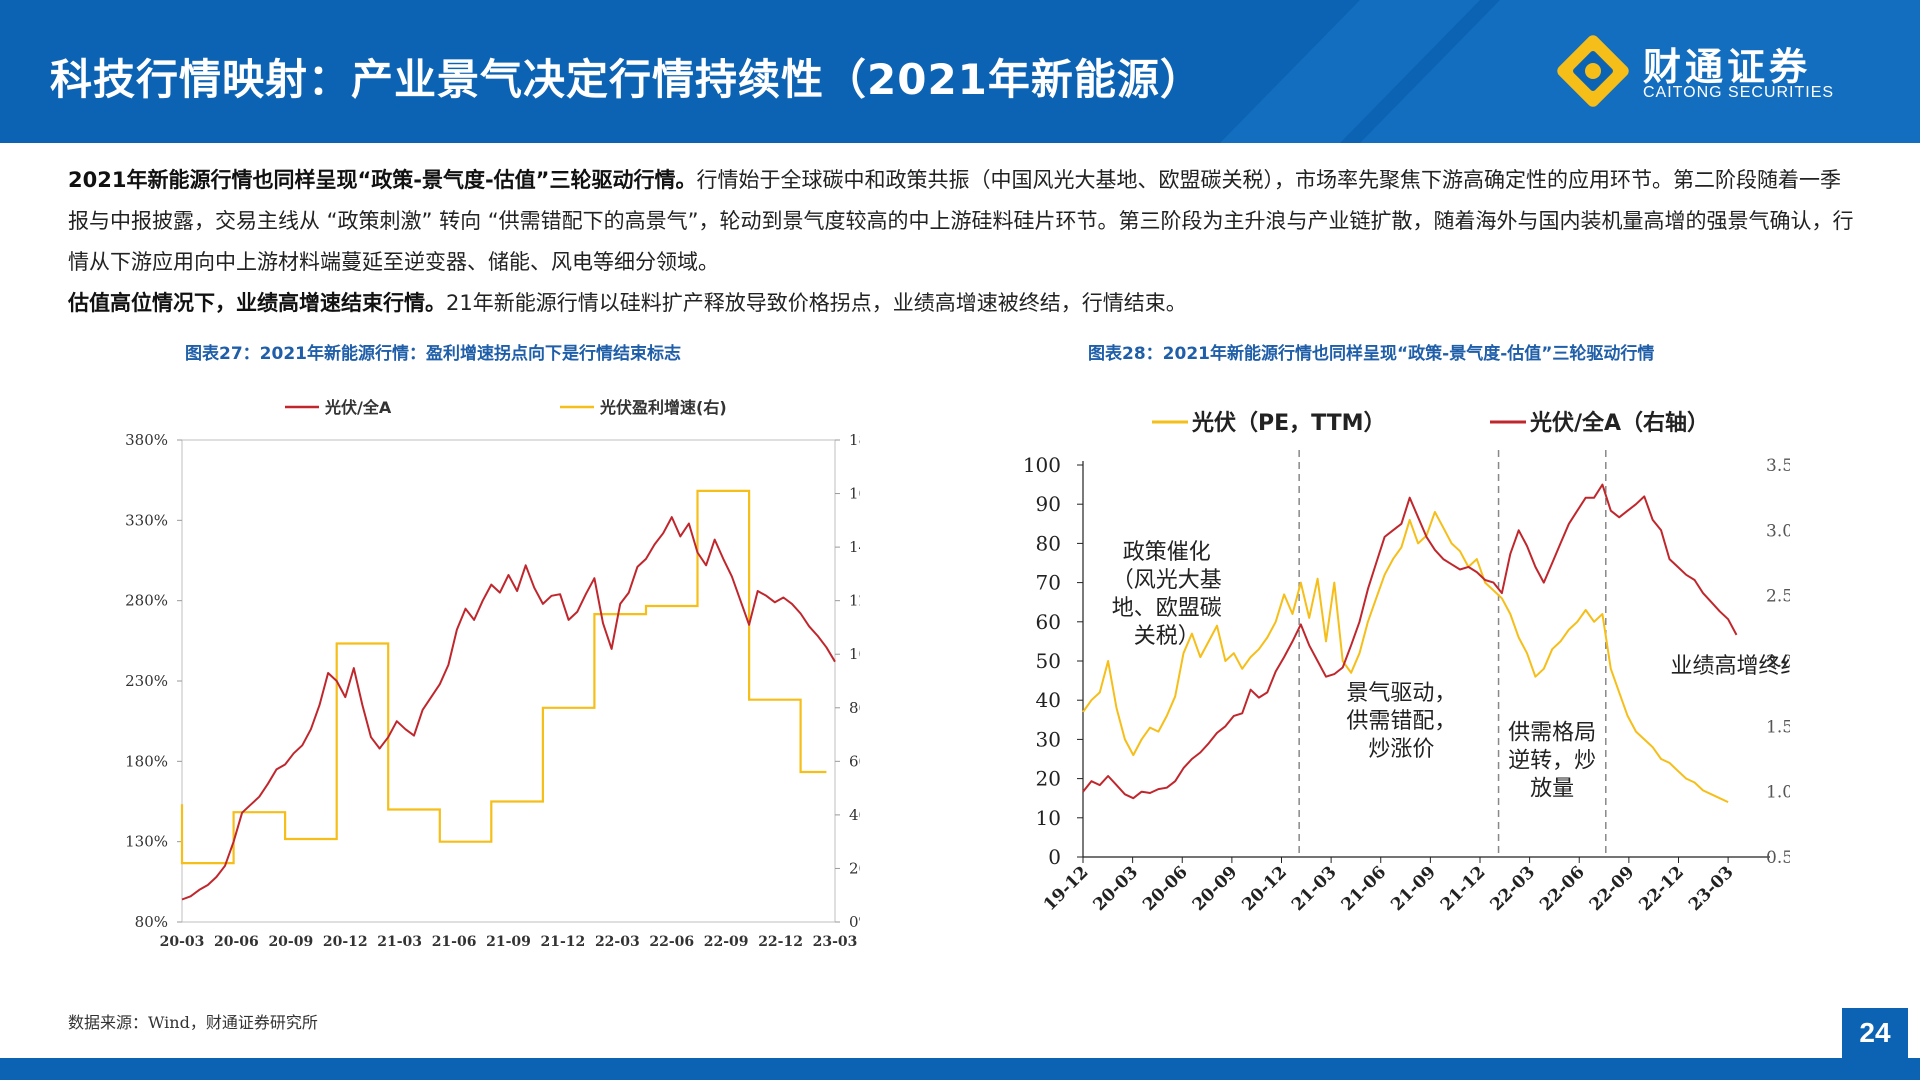 This screenshot has width=1920, height=1080. I want to click on paragraph-2-text: 21年新能源行情以硅料扩产释放导致价格拐点，业绩高增速被终结，行情结束。, so click(816, 303).